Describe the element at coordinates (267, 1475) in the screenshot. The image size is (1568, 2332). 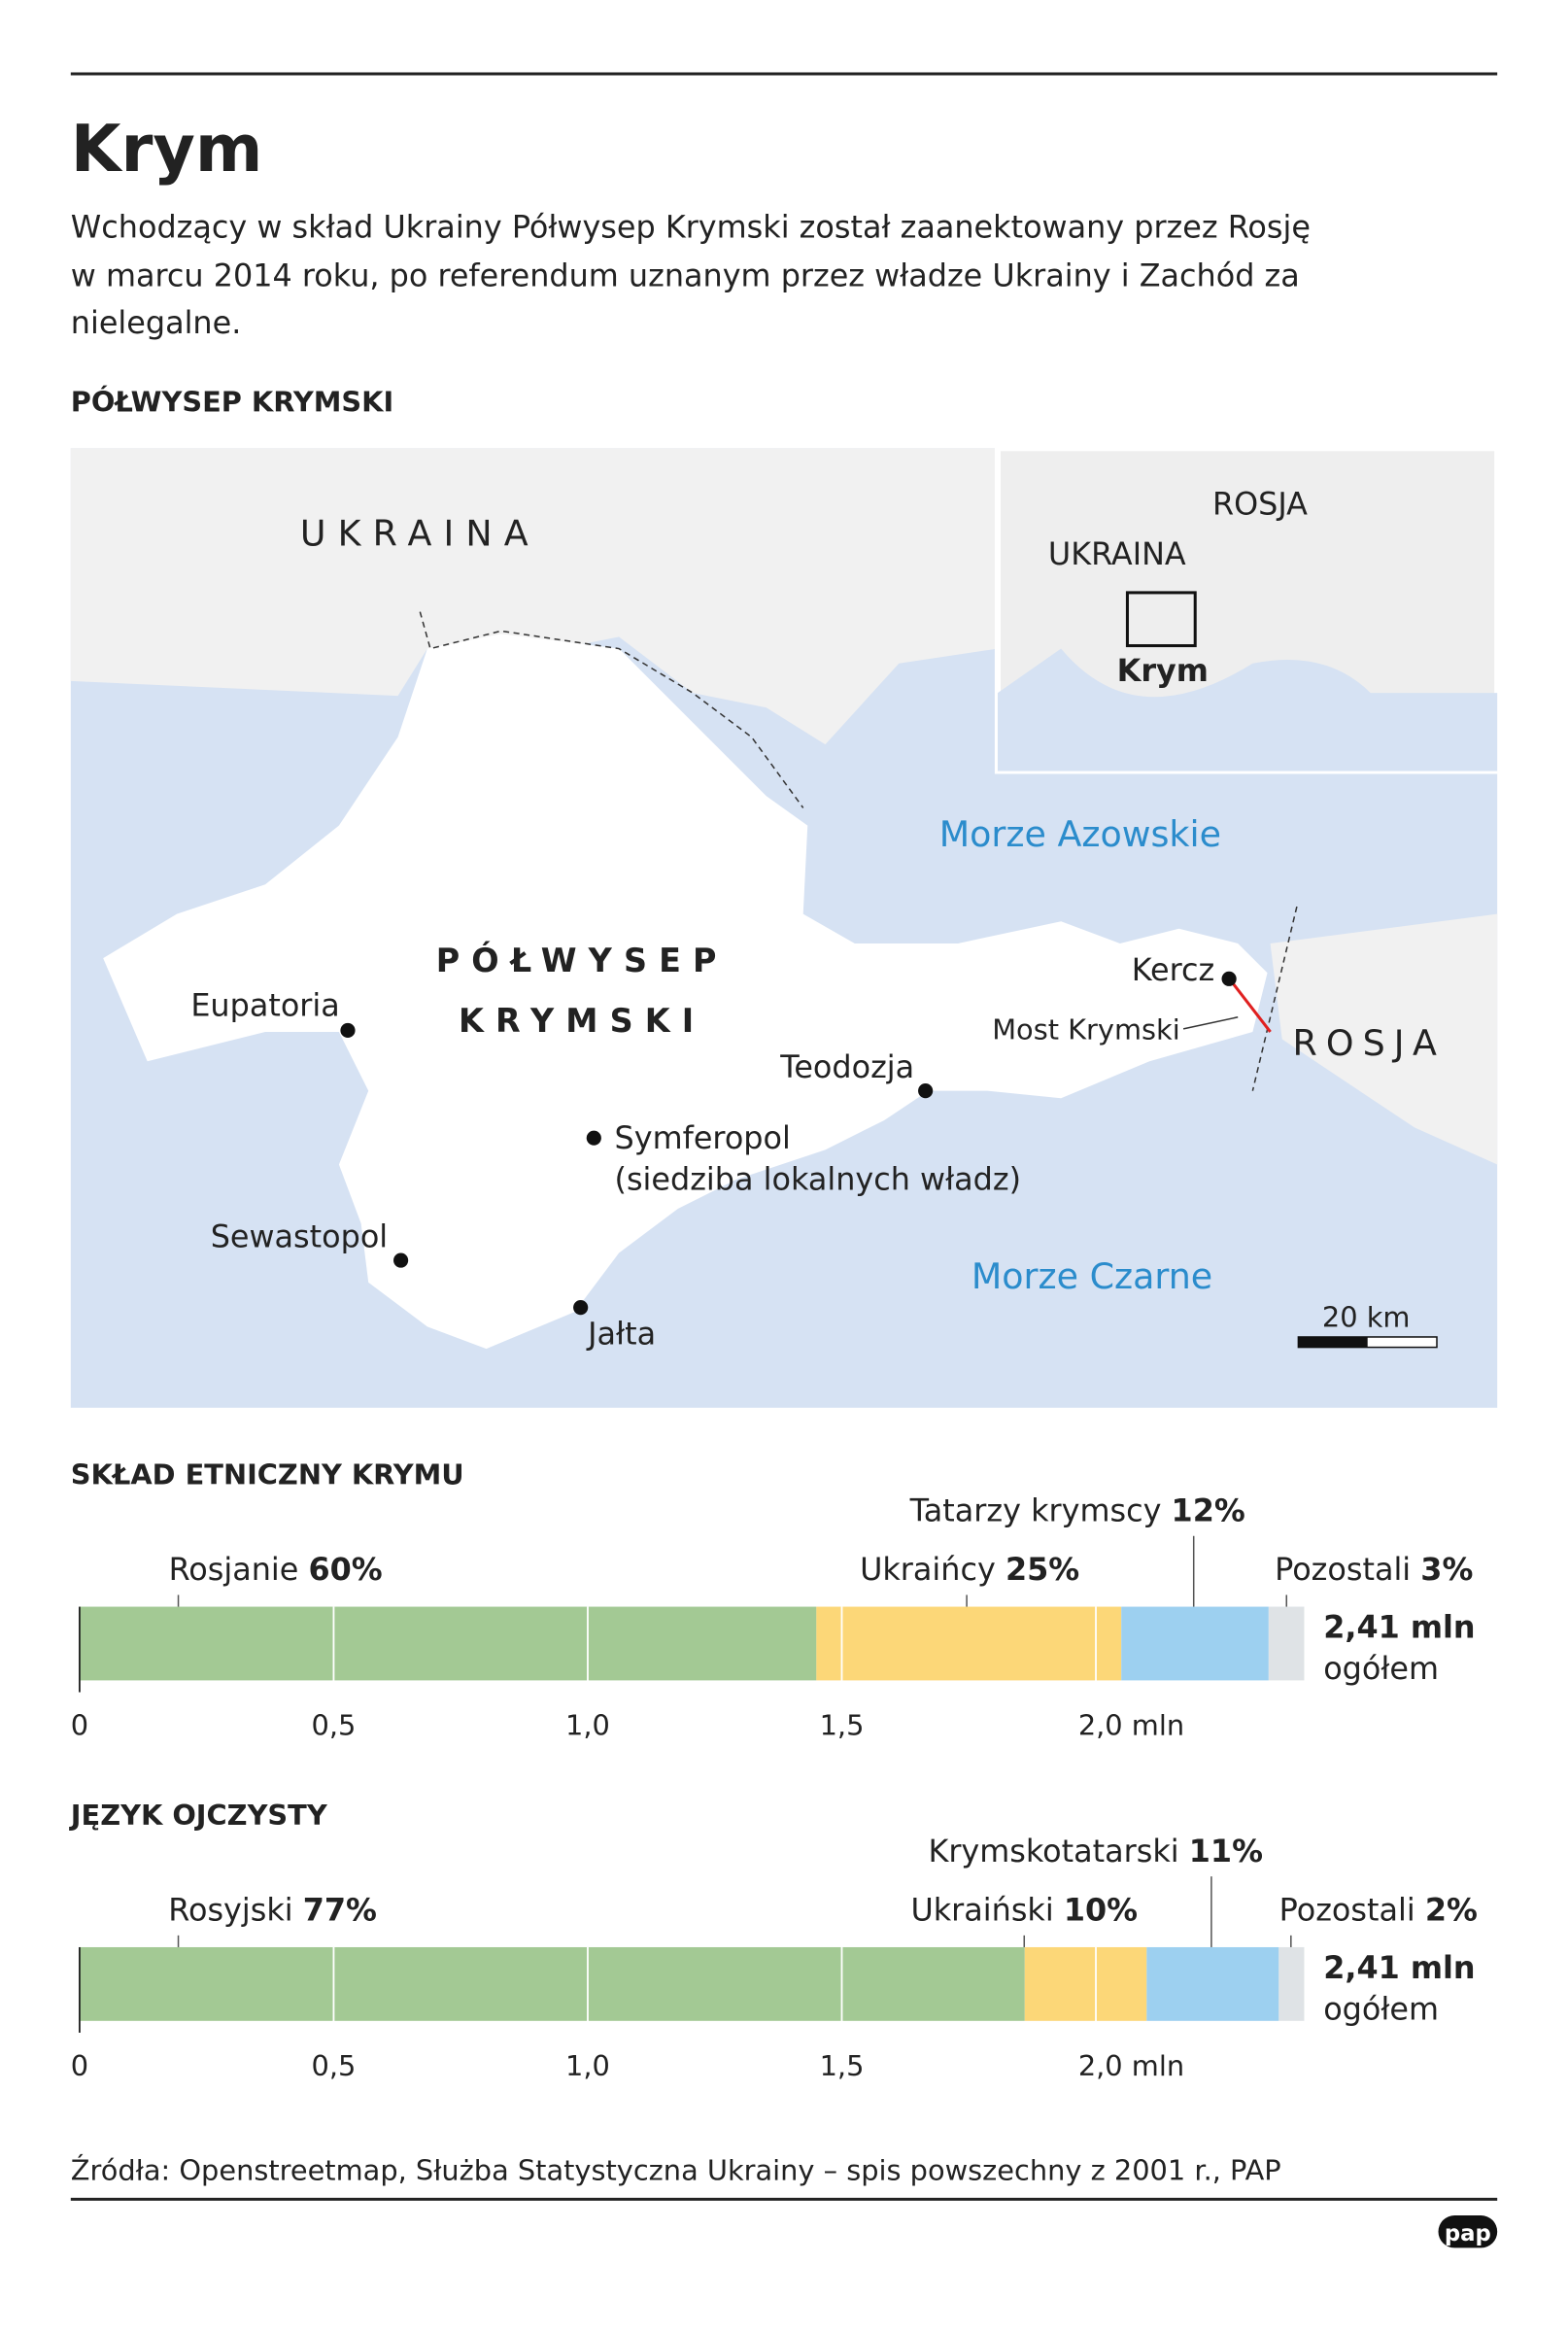
I see `chart-title: SKŁAD ETNICZNY KRYMU` at that location.